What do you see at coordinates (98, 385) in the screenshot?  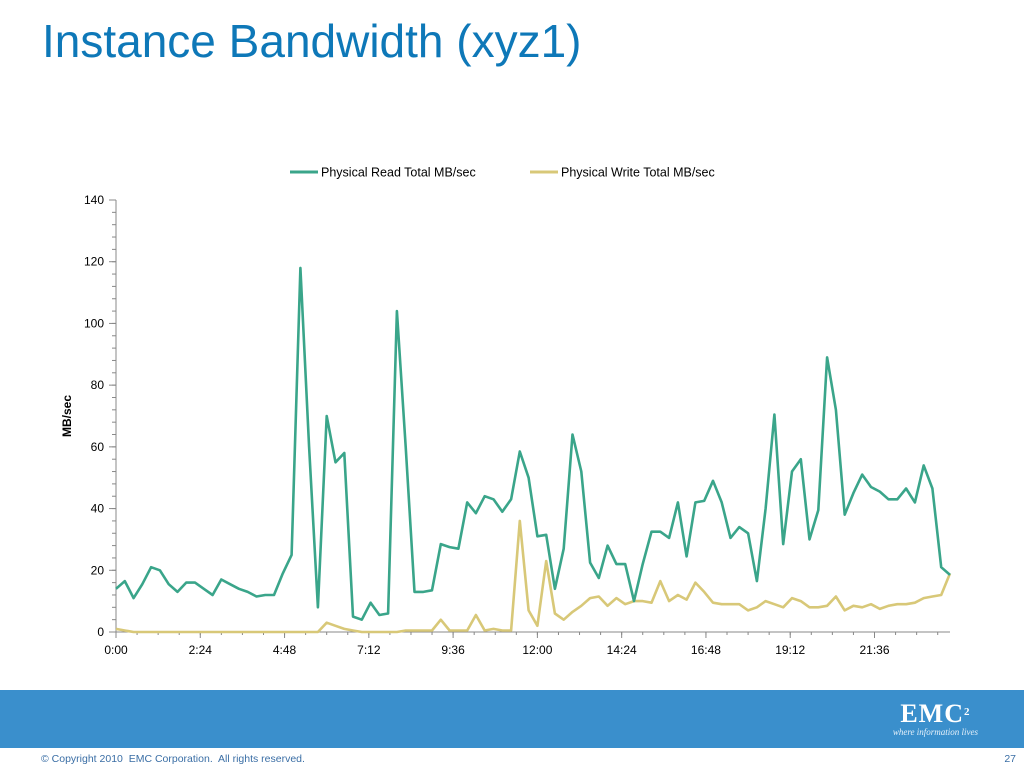 I see `y-tick-label: 80` at bounding box center [98, 385].